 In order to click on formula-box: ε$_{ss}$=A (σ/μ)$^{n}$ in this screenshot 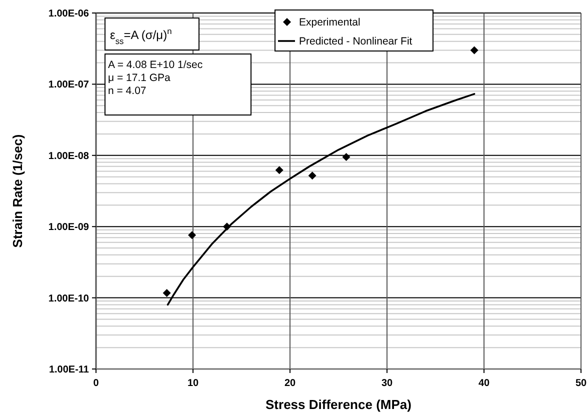, I will do `click(152, 34)`.